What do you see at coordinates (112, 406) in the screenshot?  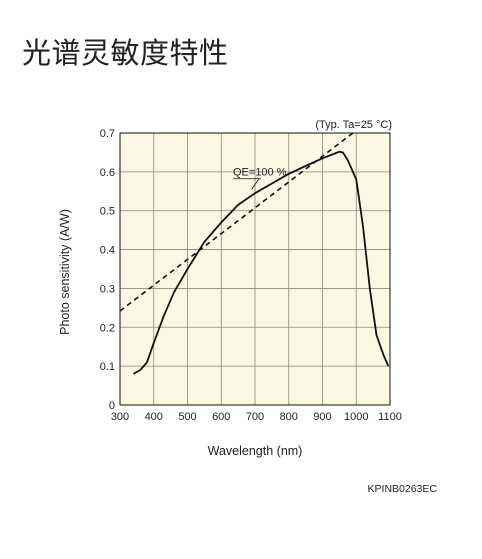 I see `y-tick-label: 0` at bounding box center [112, 406].